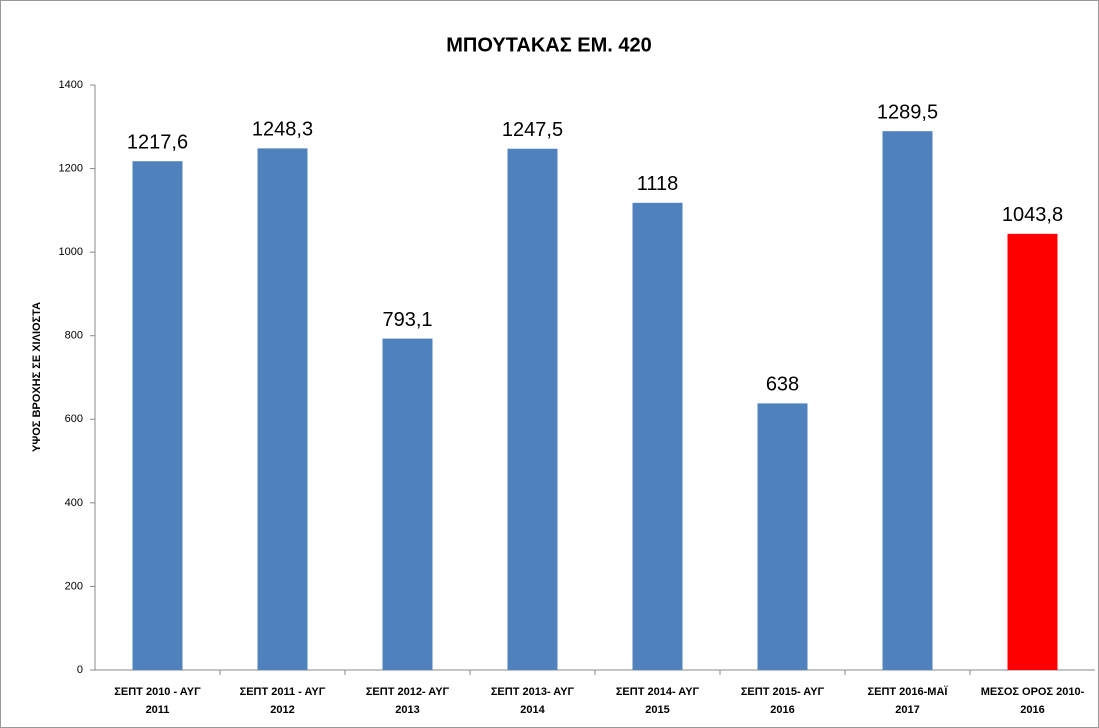 The image size is (1099, 728). I want to click on y-axis-label: ΥΨΟΣ ΒΡΟΧΗΣ ΣΕ ΧΙΛΙΟΣΤΑ, so click(37, 377).